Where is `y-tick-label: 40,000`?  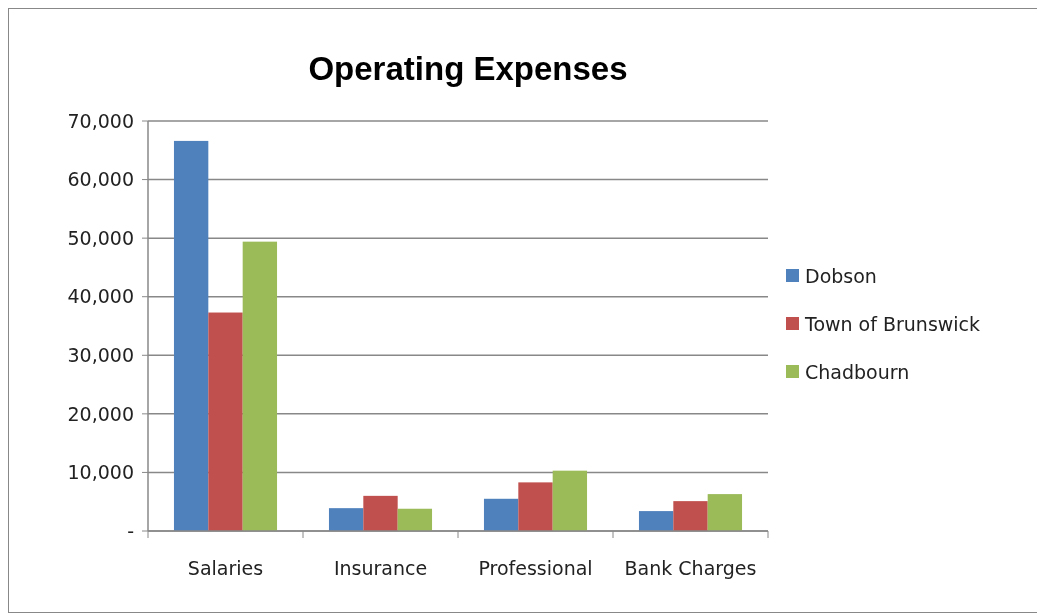 y-tick-label: 40,000 is located at coordinates (100, 296).